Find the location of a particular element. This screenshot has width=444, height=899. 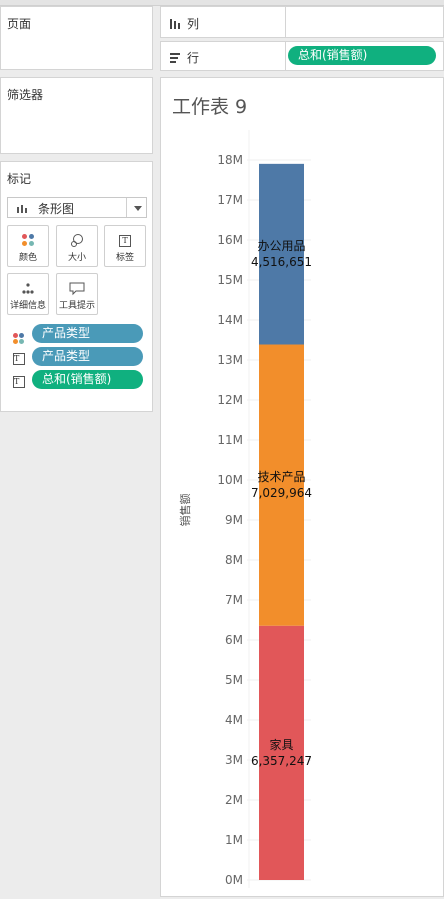

y-tick-label: 2M is located at coordinates (234, 800).